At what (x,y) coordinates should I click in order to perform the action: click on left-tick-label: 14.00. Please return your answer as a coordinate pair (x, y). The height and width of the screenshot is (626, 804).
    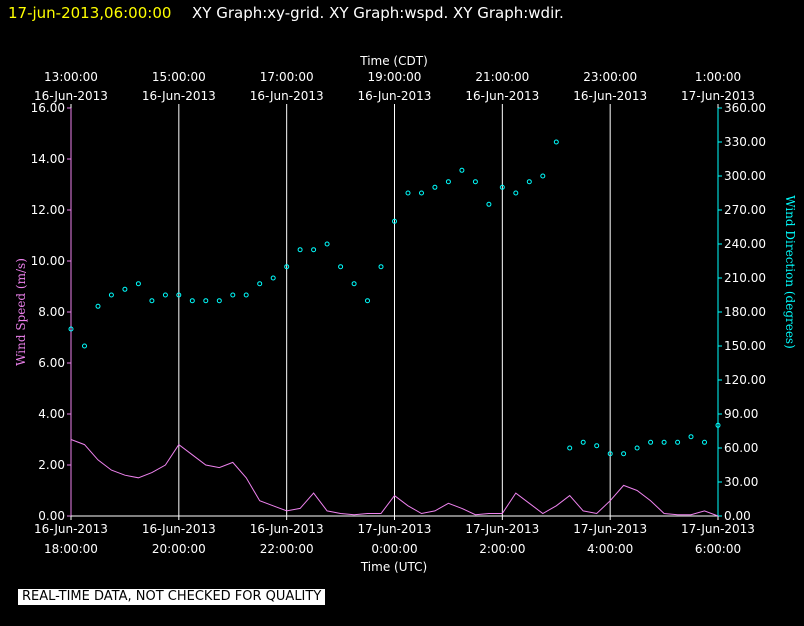
    Looking at the image, I should click on (48, 159).